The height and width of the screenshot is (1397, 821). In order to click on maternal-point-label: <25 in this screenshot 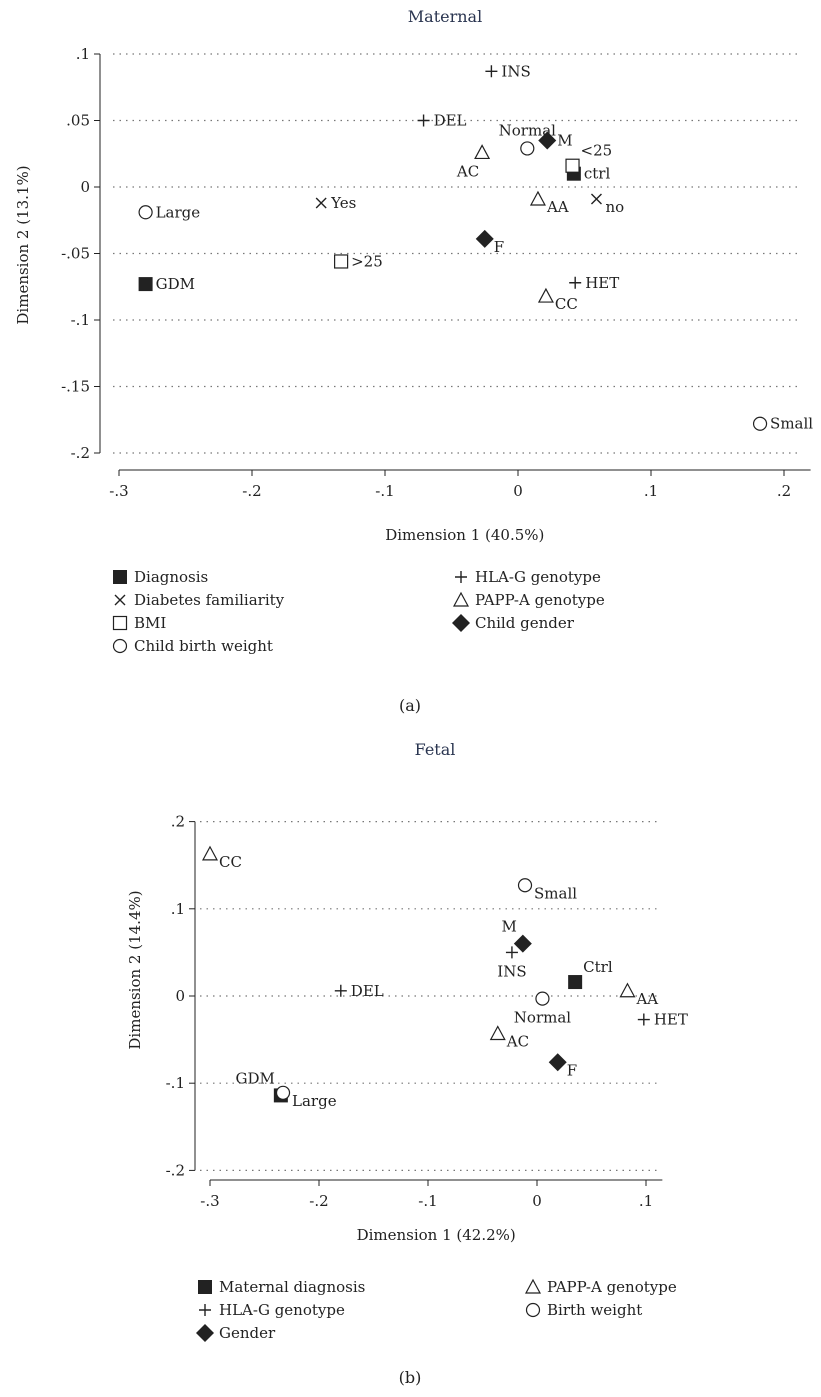, I will do `click(597, 151)`.